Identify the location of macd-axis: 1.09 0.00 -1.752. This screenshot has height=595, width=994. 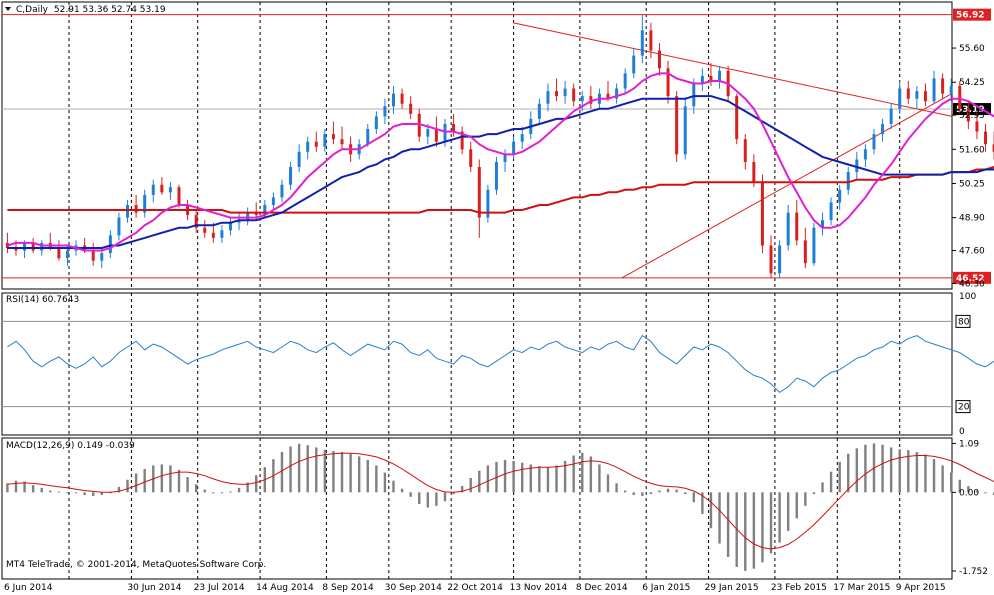
(970, 508).